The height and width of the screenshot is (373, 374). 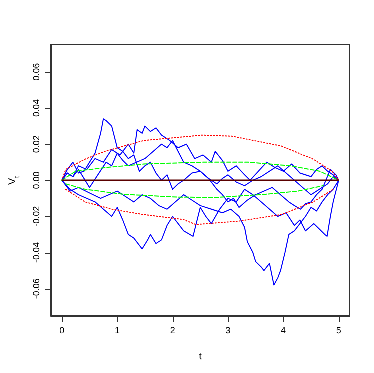 I want to click on y-tick-label: -0.06, so click(x=37, y=289).